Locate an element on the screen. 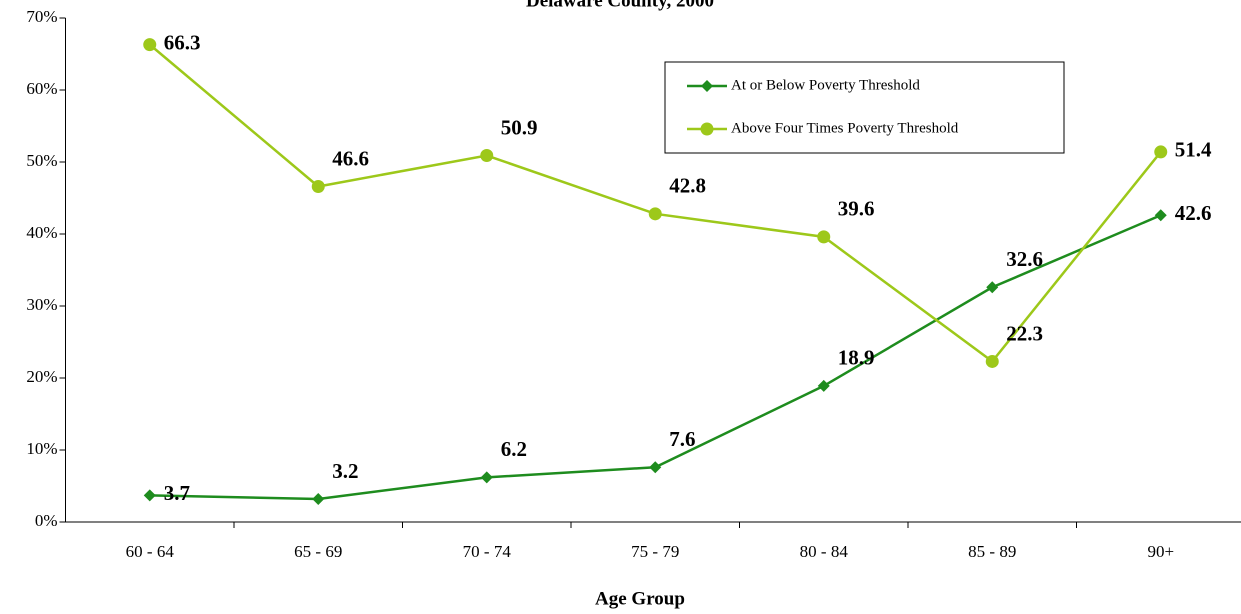  legend-label: At or Below Poverty Threshold is located at coordinates (825, 85).